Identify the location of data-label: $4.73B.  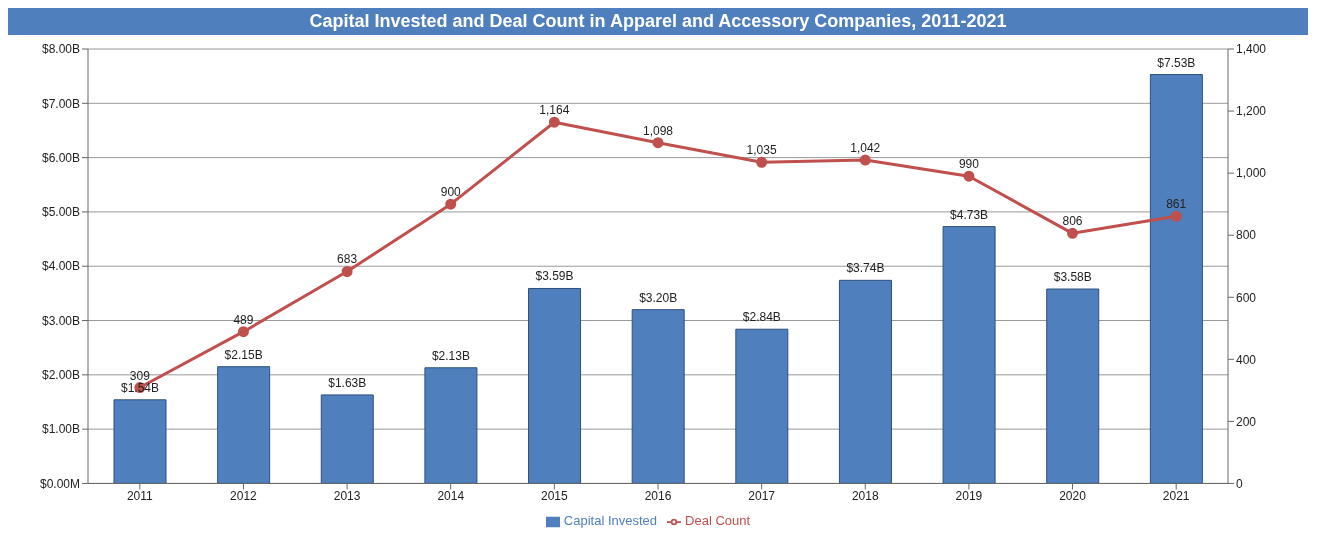
(969, 214).